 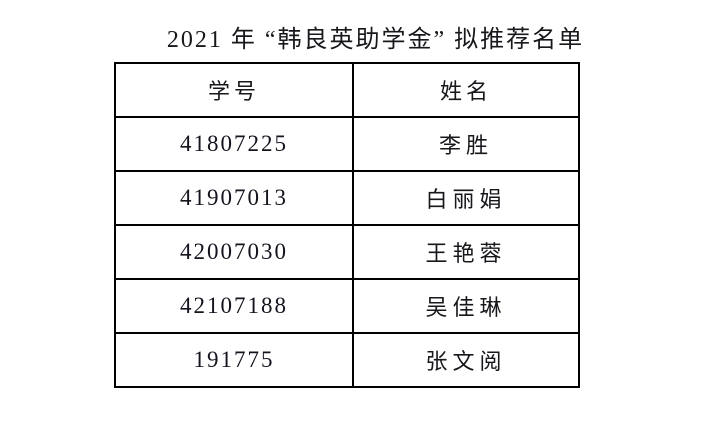 I want to click on document-title: 2021 年 “韩良英助学金” 拟推荐名单, so click(x=375, y=40).